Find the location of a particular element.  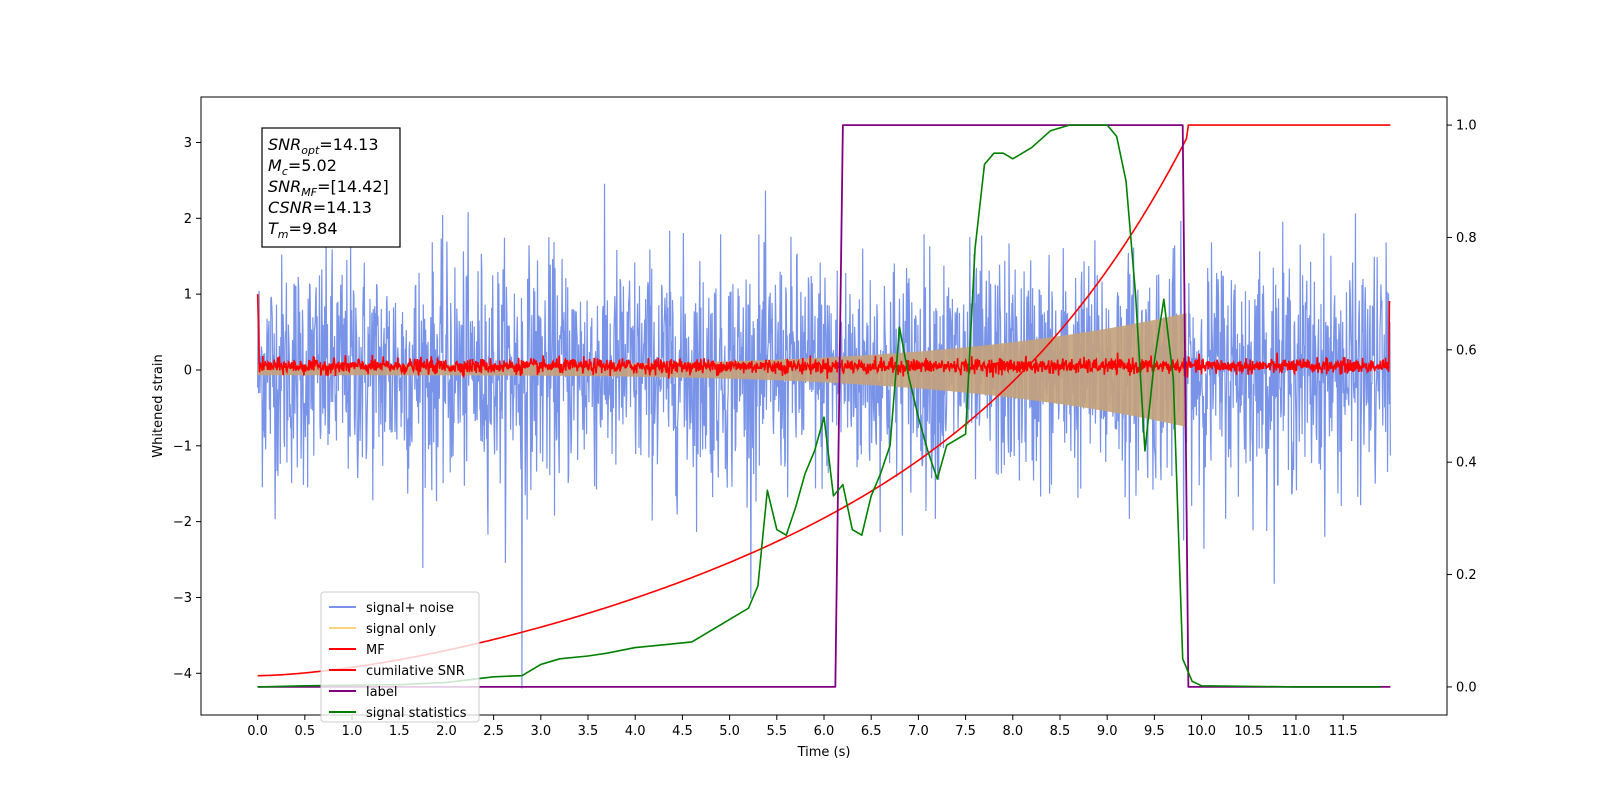

x-tick-label: 0.5 is located at coordinates (304, 731).